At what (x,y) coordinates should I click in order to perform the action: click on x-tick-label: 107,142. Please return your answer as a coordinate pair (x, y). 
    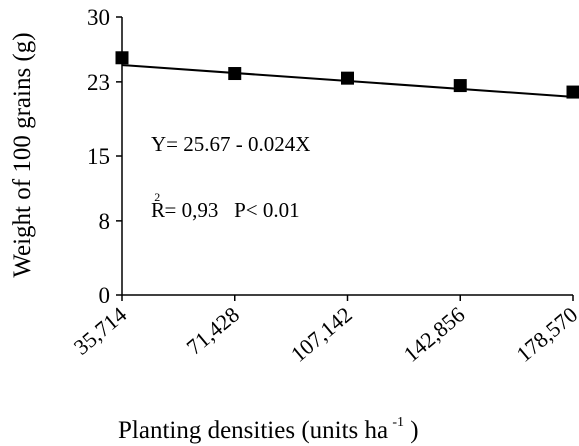
    Looking at the image, I should click on (321, 334).